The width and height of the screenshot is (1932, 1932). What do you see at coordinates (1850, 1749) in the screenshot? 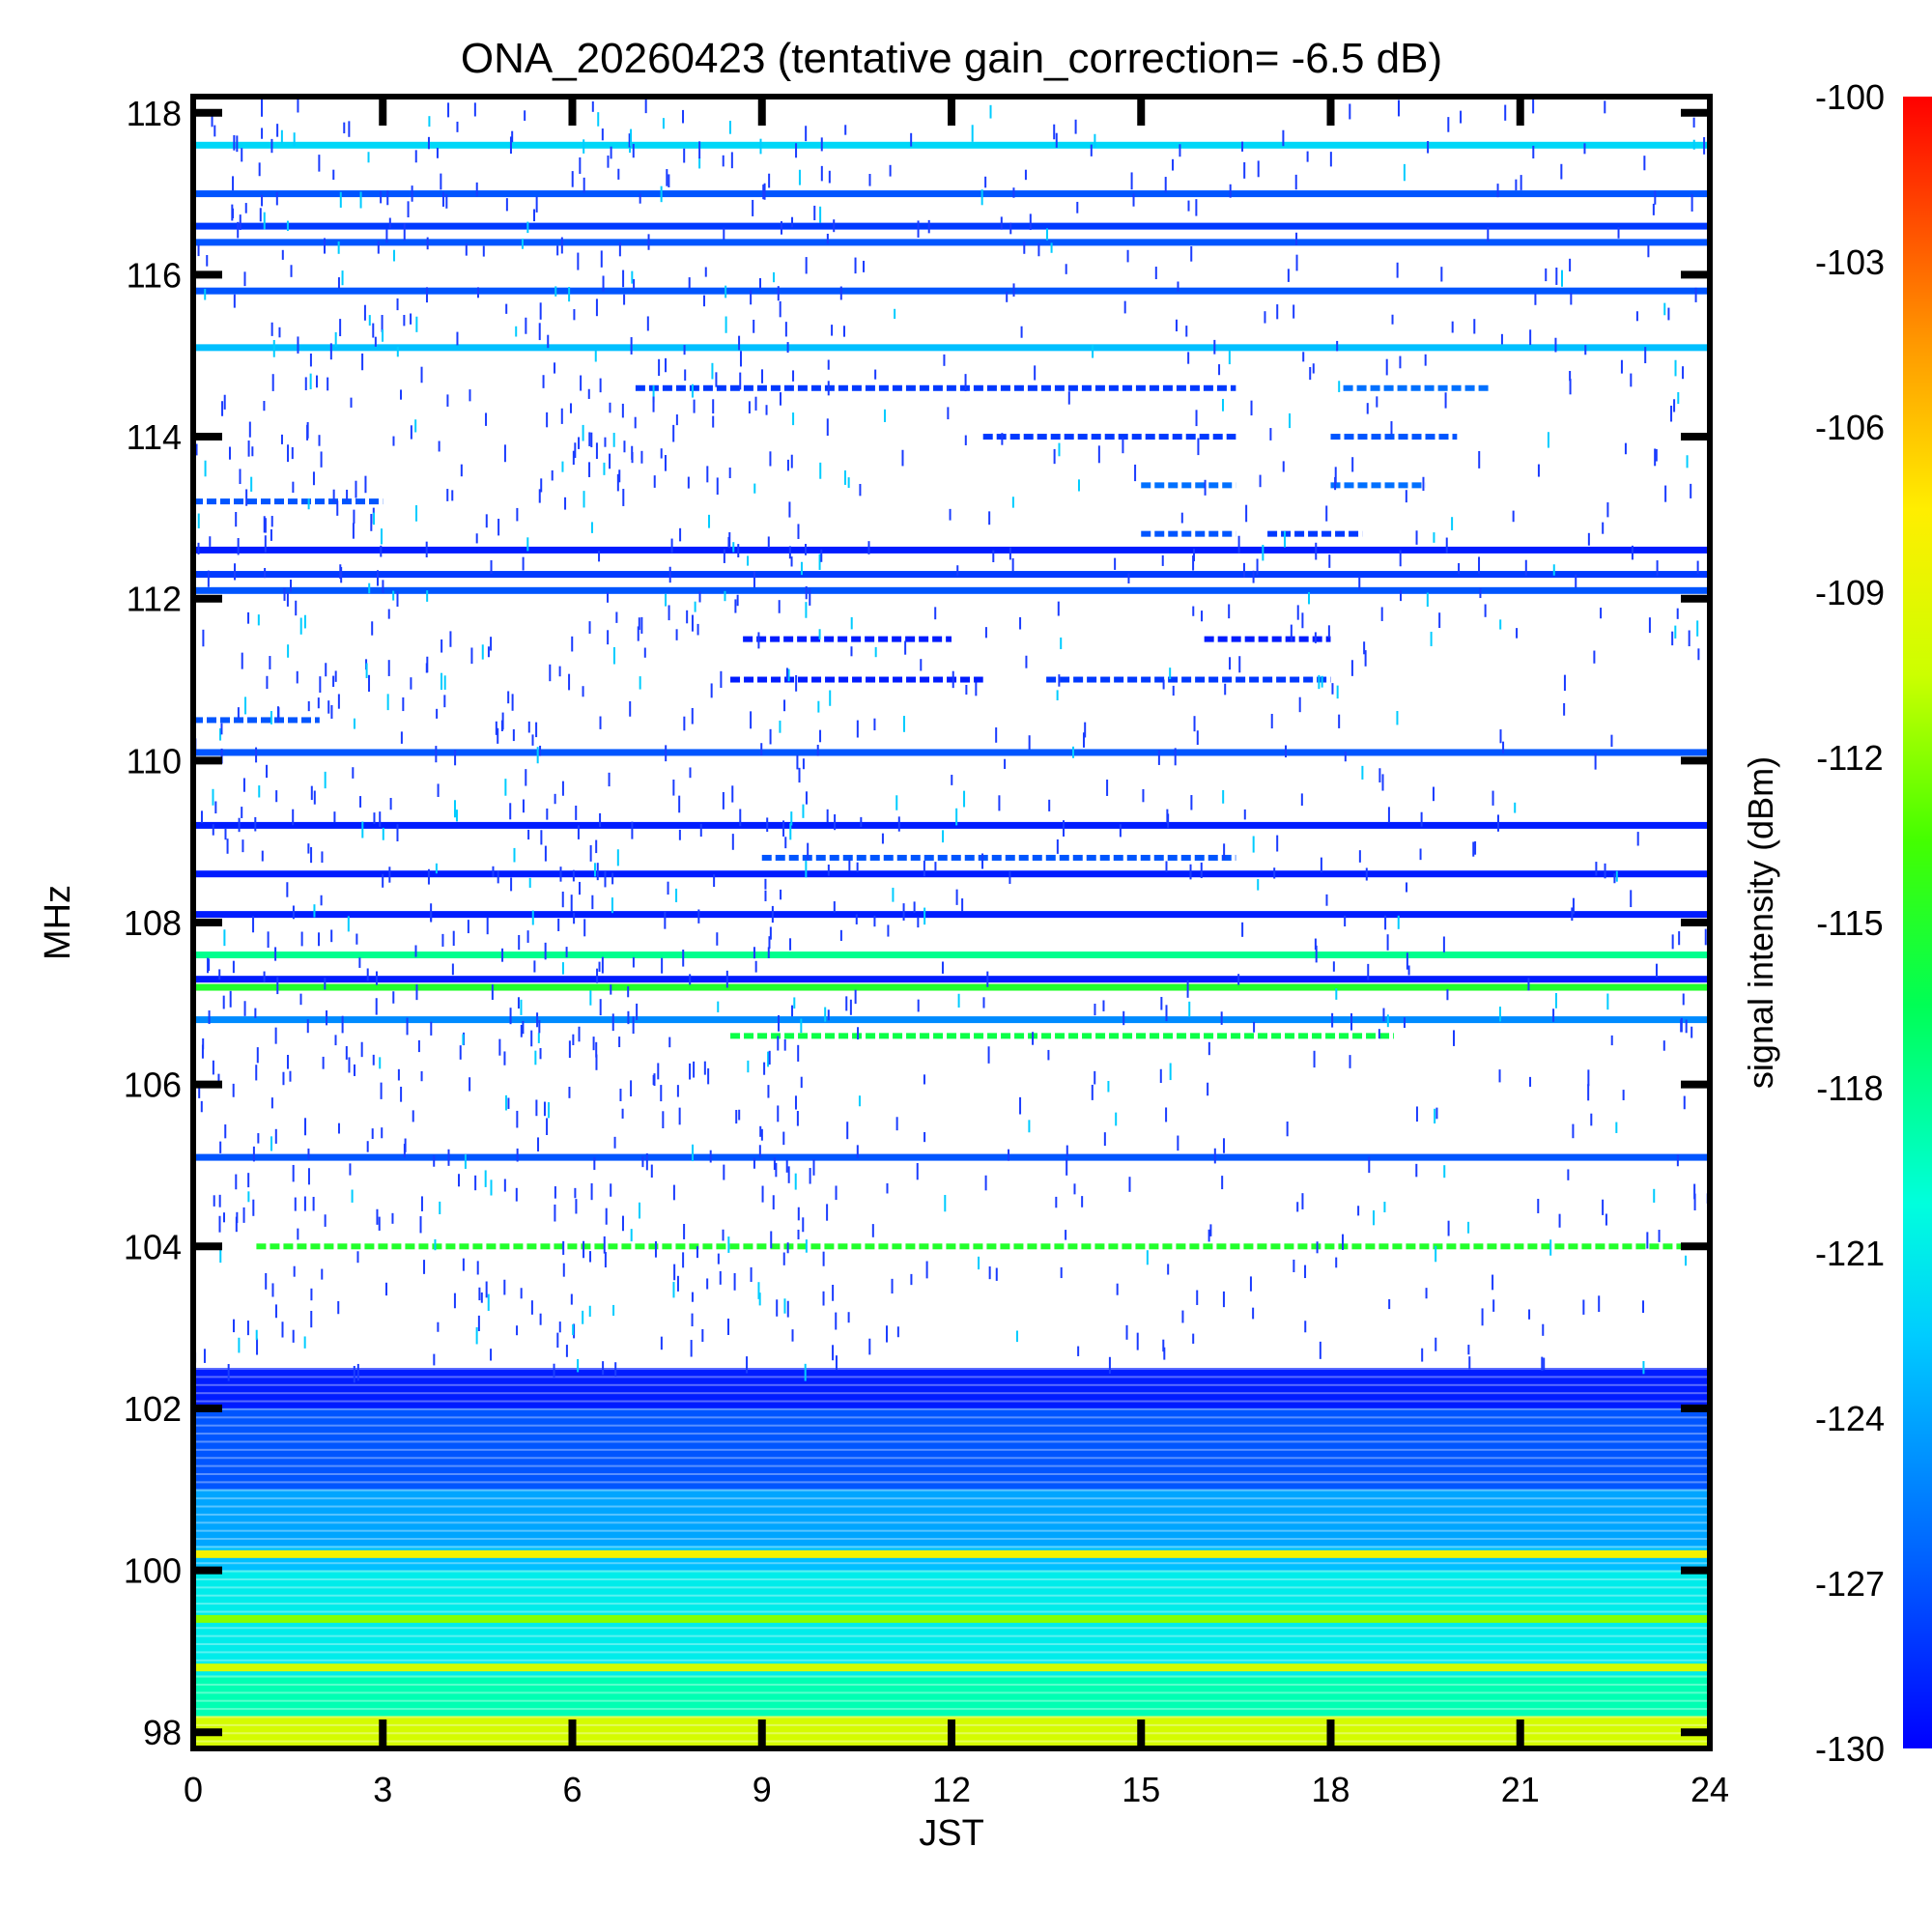
I see `colorbar-tick-label: -130` at bounding box center [1850, 1749].